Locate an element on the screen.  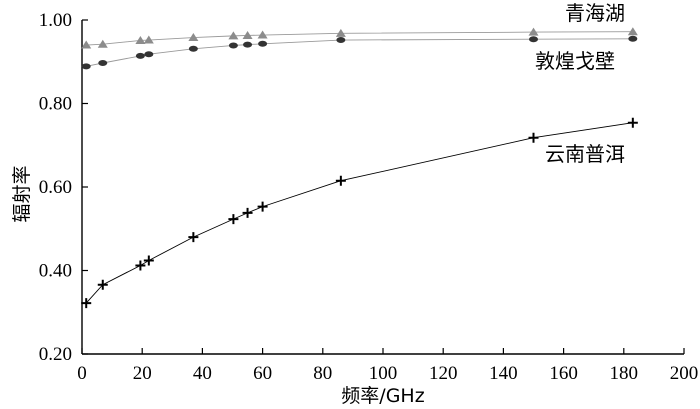
x-tick-label: 200 is located at coordinates (684, 373).